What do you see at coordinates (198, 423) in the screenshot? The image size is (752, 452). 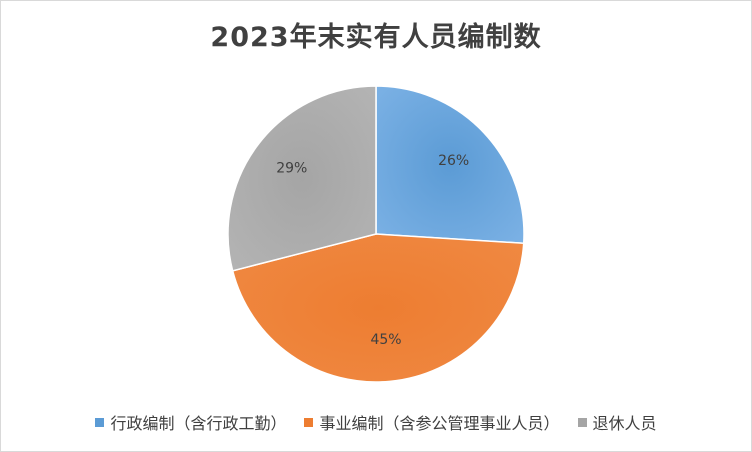 I see `legend-label-admin: 行政编制（含行政工勤）` at bounding box center [198, 423].